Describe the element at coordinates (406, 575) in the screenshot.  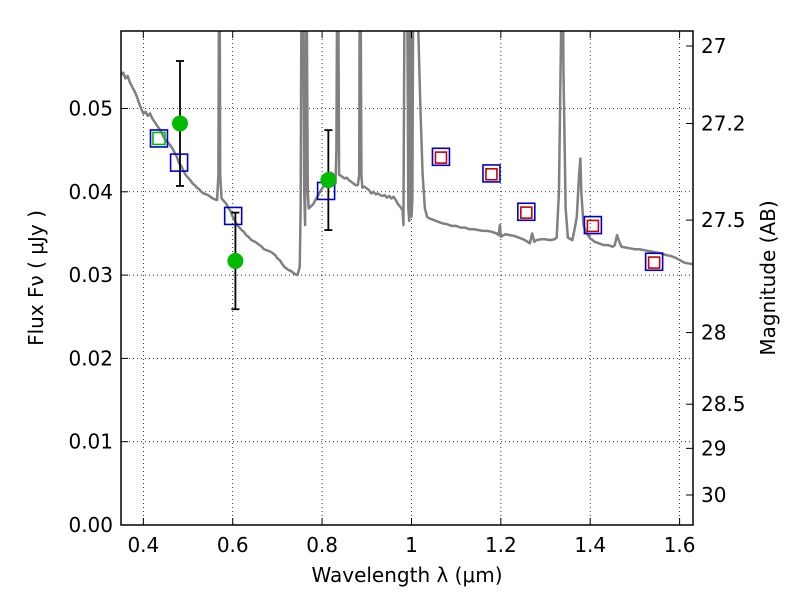
I see `x-axis-label: Wavelength λ (μm)` at that location.